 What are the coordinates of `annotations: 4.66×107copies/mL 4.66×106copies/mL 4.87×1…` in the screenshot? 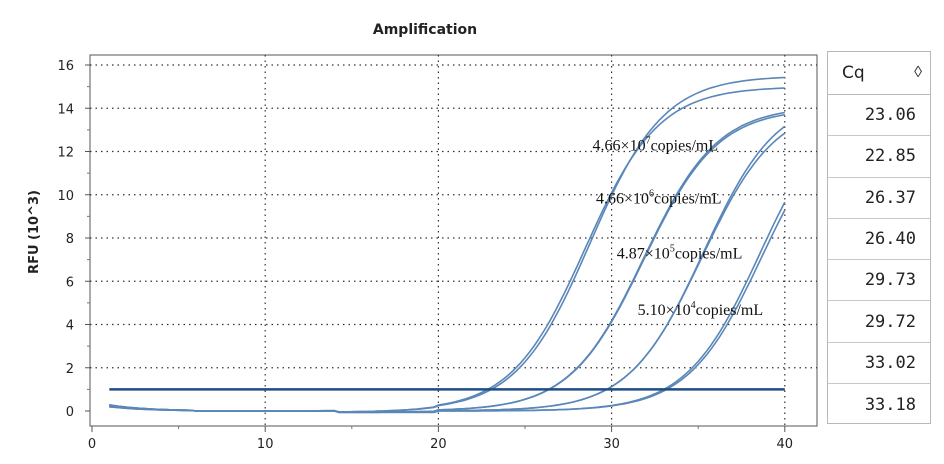 It's located at (678, 226).